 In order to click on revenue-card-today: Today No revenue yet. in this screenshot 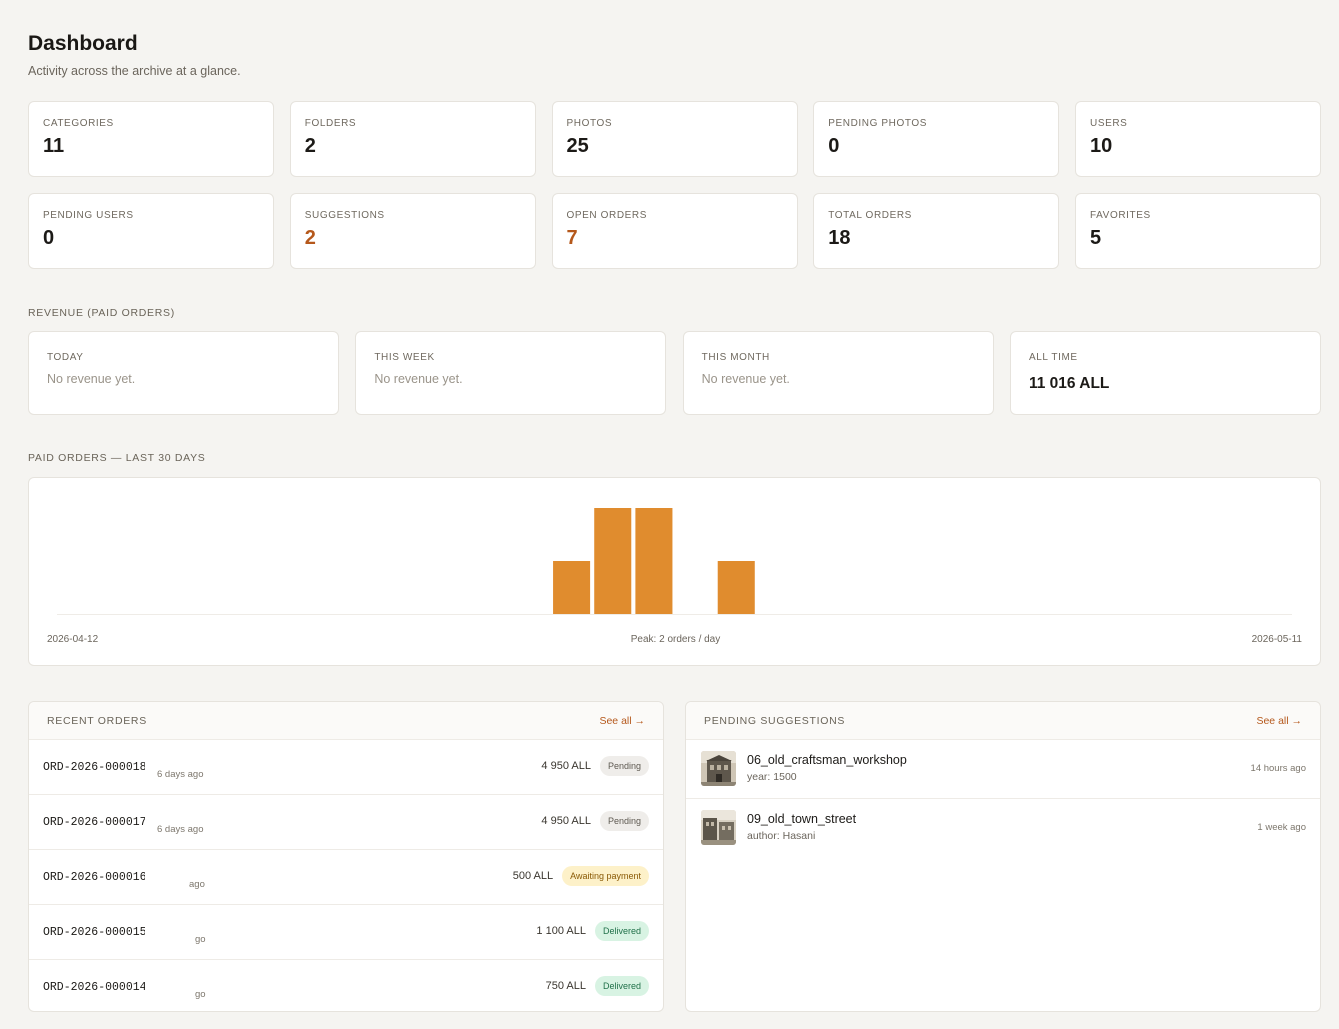, I will do `click(183, 373)`.